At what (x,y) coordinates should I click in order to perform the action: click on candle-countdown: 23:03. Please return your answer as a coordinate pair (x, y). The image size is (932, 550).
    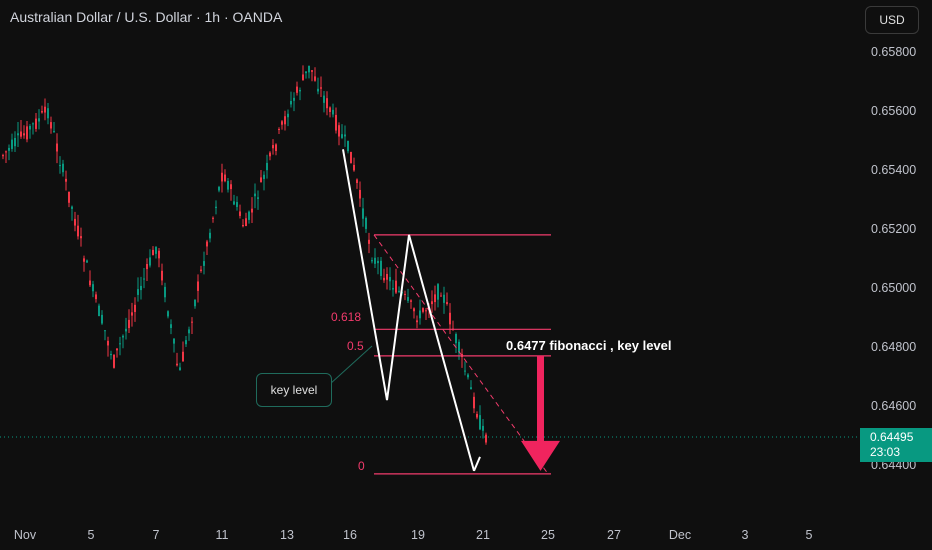
    Looking at the image, I should click on (885, 452).